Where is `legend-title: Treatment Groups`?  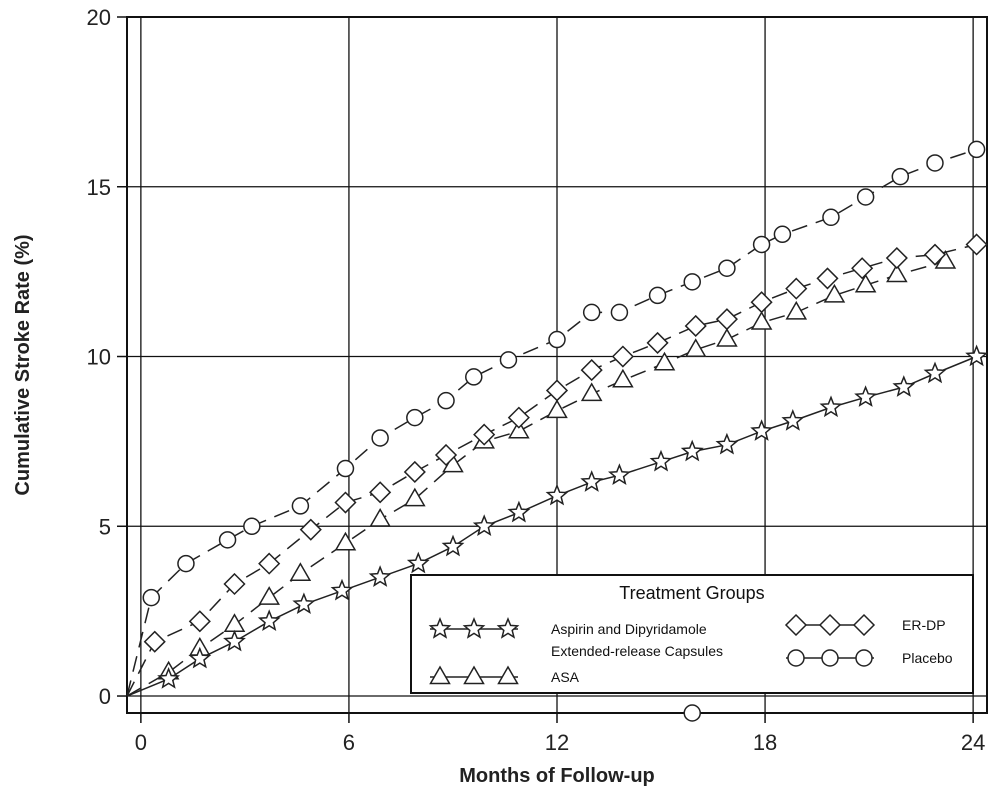 legend-title: Treatment Groups is located at coordinates (691, 593).